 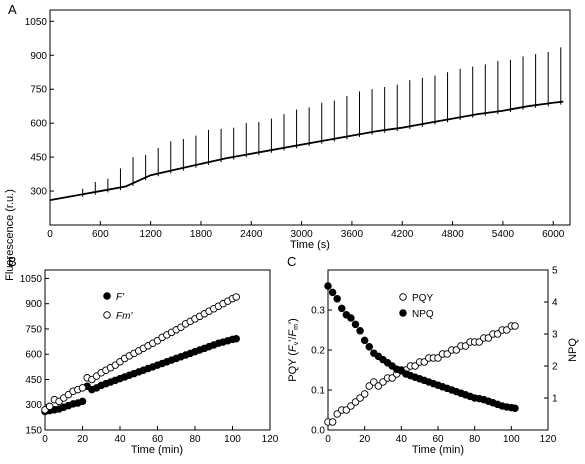 I want to click on x-tick-label: 100, so click(x=232, y=439).